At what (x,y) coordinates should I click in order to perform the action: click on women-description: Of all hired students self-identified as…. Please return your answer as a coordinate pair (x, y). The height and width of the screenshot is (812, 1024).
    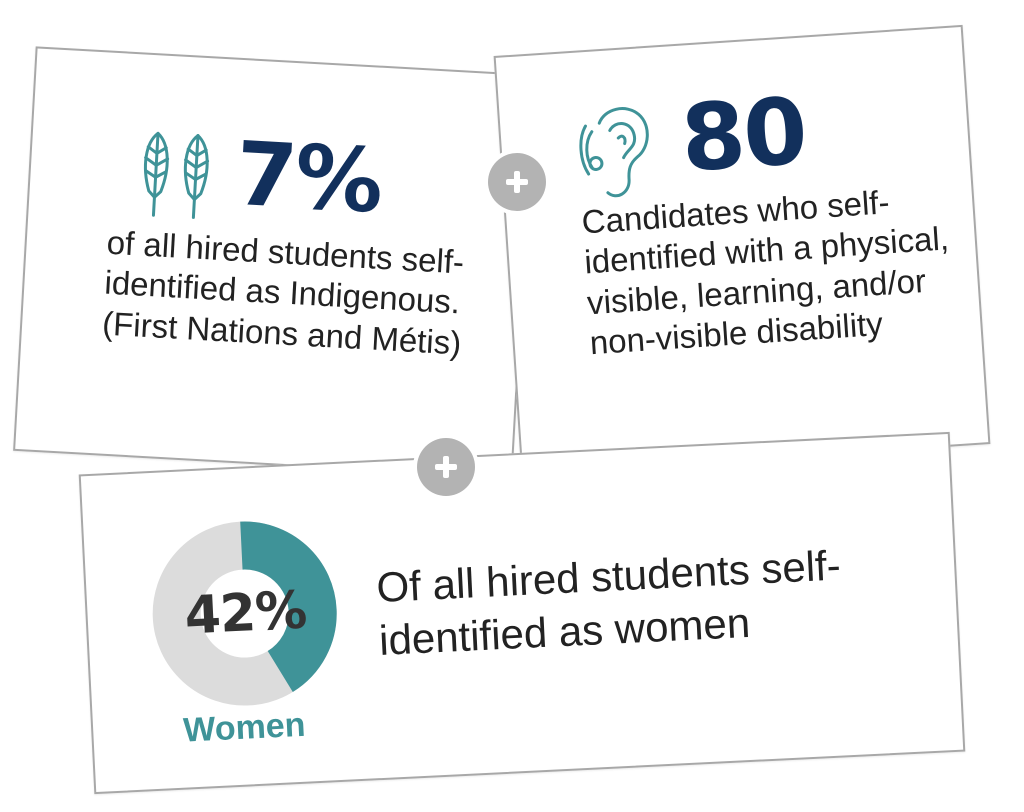
    Looking at the image, I should click on (608, 602).